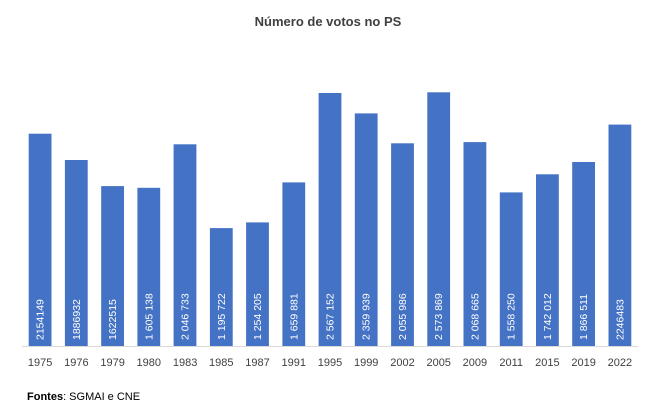 Image resolution: width=656 pixels, height=420 pixels. Describe the element at coordinates (40, 239) in the screenshot. I see `bar-1975` at that location.